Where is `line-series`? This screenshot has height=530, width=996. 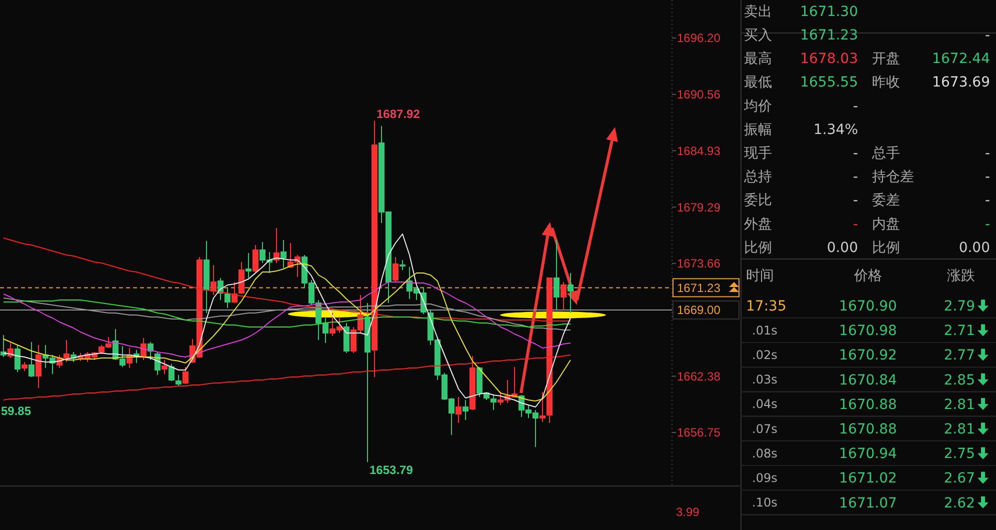 line-series is located at coordinates (287, 377).